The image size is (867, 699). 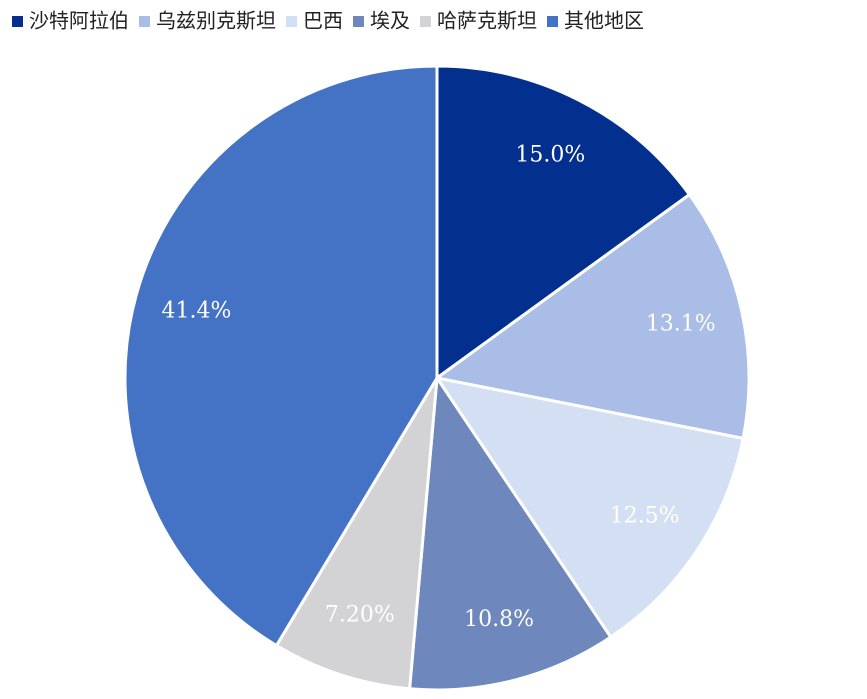 What do you see at coordinates (487, 21) in the screenshot?
I see `legend-label: 哈萨克斯坦` at bounding box center [487, 21].